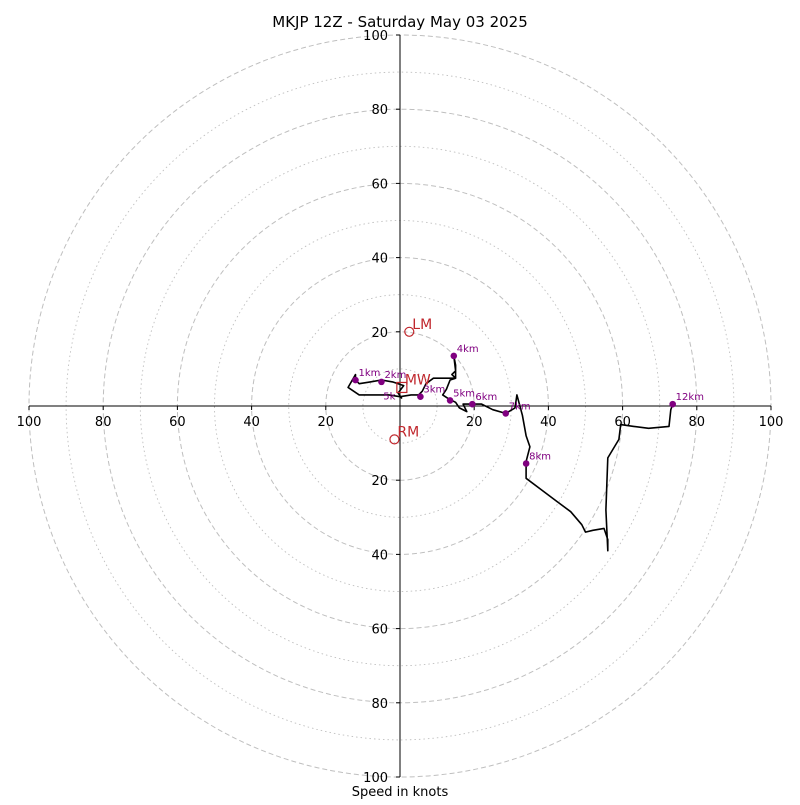 The image size is (800, 805). I want to click on height-label: 4km, so click(468, 349).